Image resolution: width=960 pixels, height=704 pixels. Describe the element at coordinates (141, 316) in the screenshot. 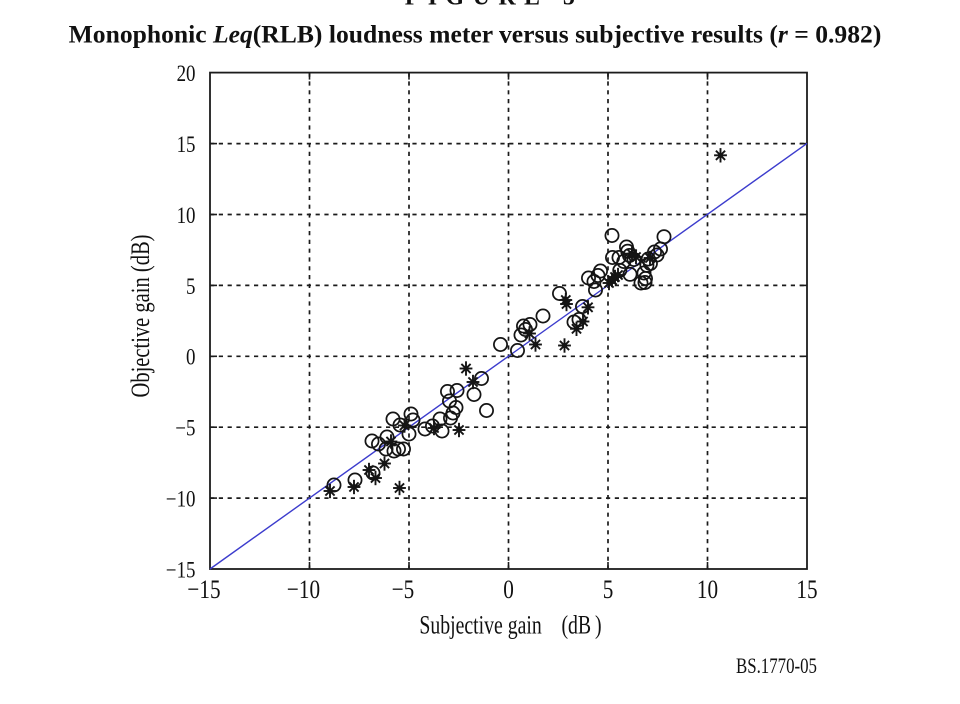

I see `svg-text: Objective gain (dB)` at that location.